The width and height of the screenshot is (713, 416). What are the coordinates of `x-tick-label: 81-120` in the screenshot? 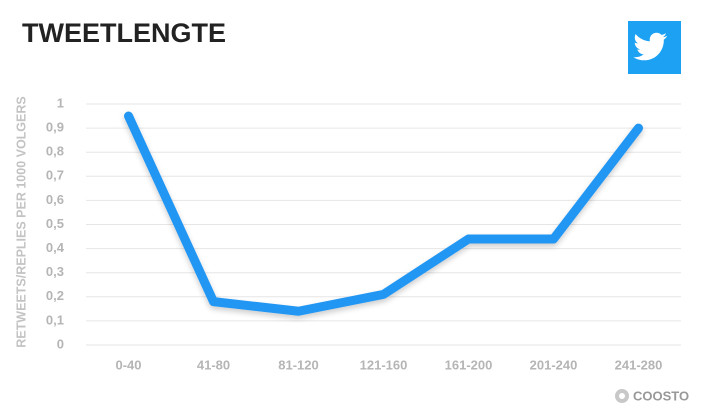 It's located at (298, 364).